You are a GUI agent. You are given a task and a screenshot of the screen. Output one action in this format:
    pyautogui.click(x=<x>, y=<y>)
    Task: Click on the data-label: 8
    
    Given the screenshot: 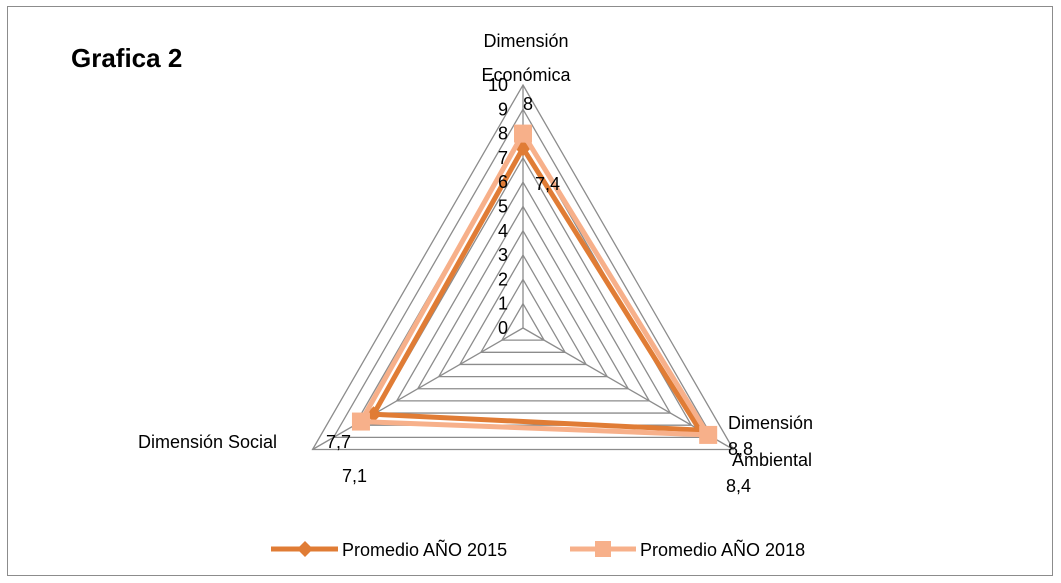 What is the action you would take?
    pyautogui.click(x=528, y=104)
    